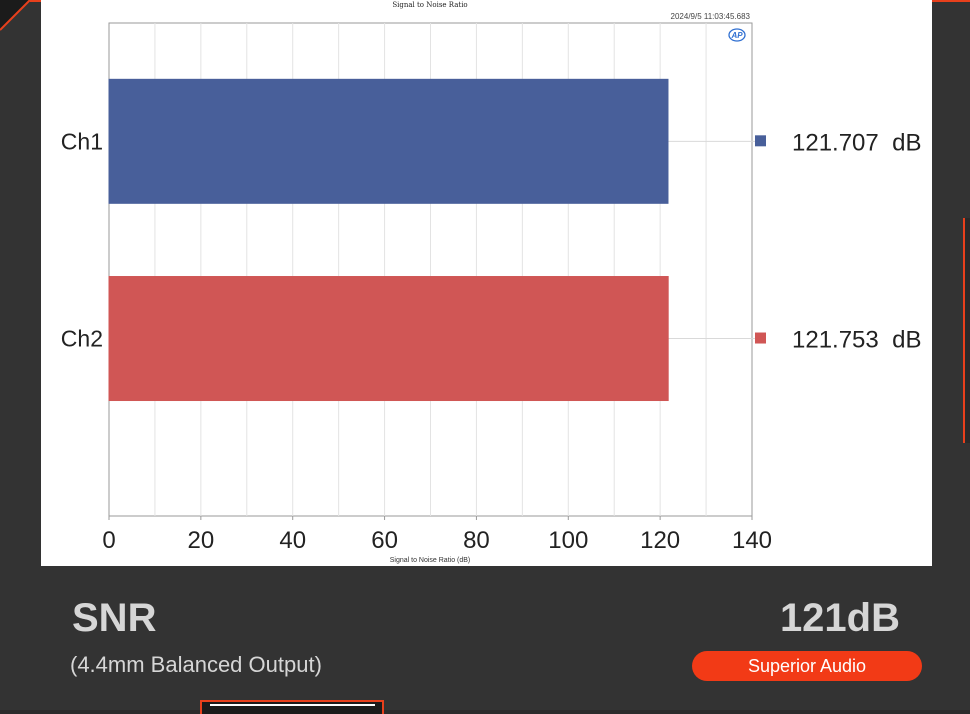  I want to click on ap-logo-icon: AP, so click(737, 35).